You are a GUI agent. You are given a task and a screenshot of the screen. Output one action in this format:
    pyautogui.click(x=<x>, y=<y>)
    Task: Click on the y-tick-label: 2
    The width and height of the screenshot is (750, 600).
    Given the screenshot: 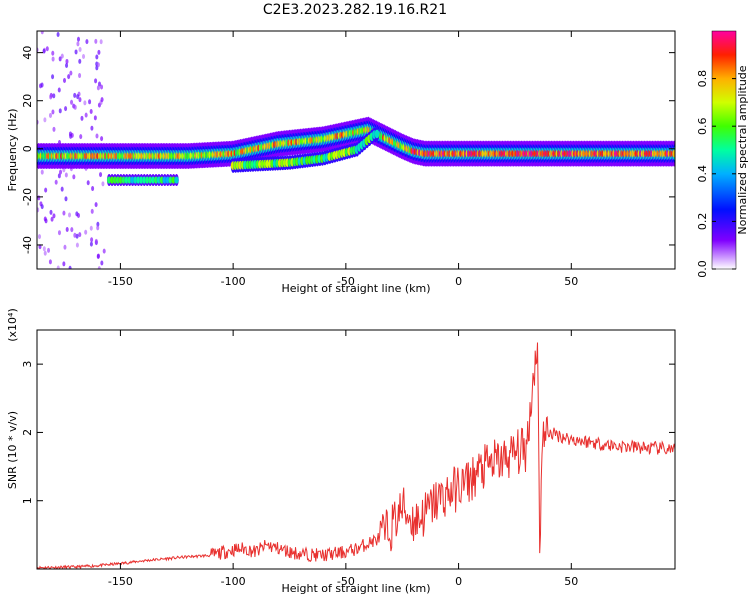 What is the action you would take?
    pyautogui.click(x=27, y=432)
    